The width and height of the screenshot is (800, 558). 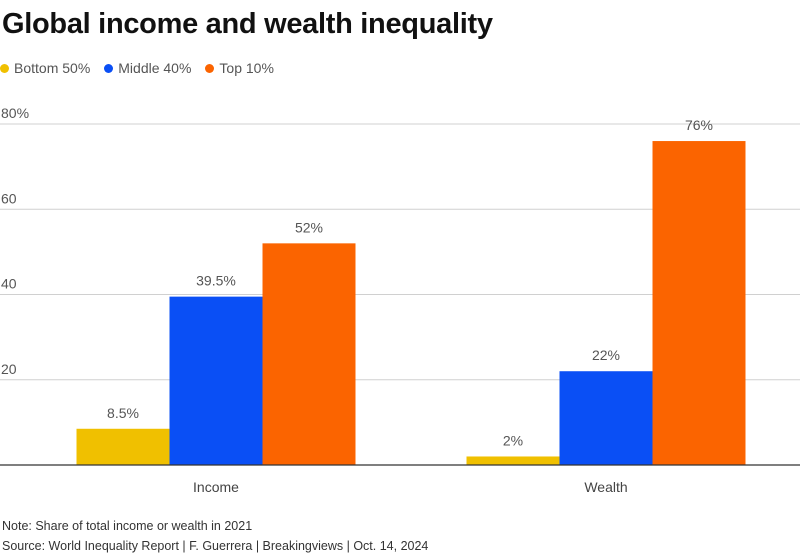 I want to click on y-tick-label-80: 80%, so click(x=15, y=113).